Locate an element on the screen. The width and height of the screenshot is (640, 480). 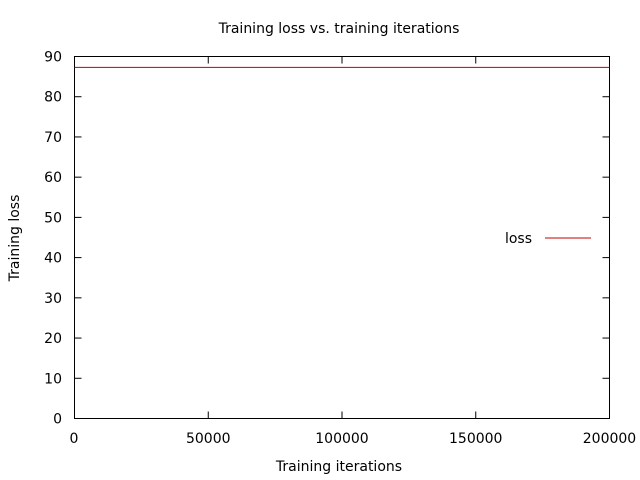
x-tick-label-0: 0 is located at coordinates (74, 439).